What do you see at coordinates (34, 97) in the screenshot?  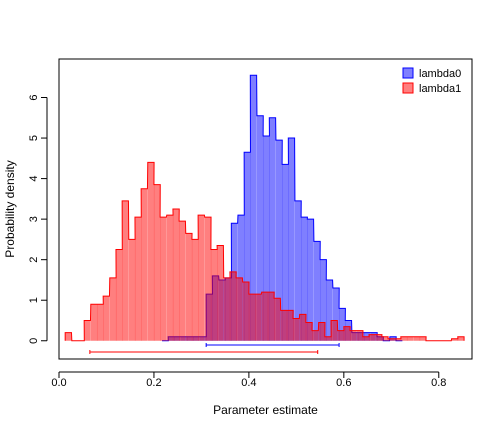 I see `y-tick-label: 6` at bounding box center [34, 97].